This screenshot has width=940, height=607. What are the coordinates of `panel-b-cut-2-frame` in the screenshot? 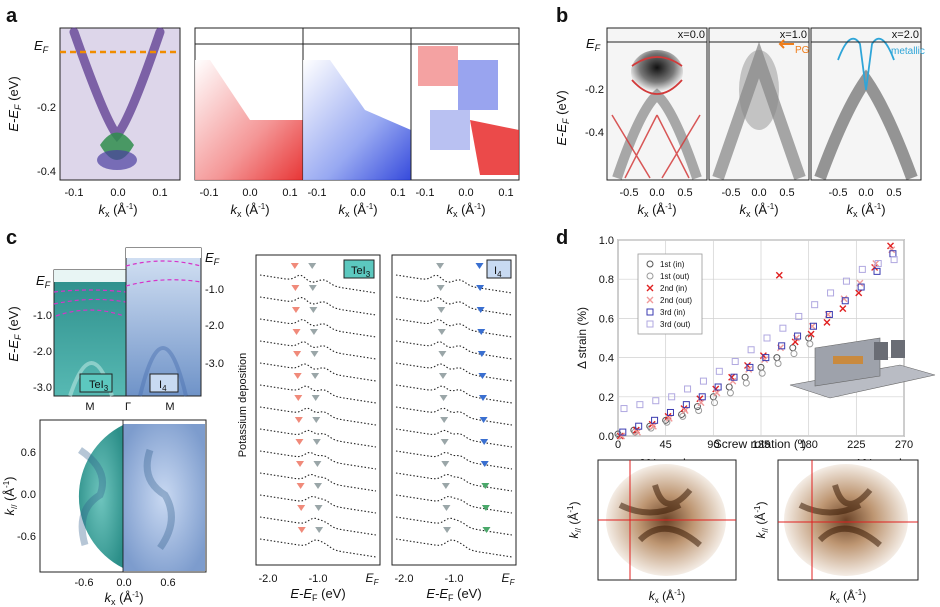 It's located at (759, 104).